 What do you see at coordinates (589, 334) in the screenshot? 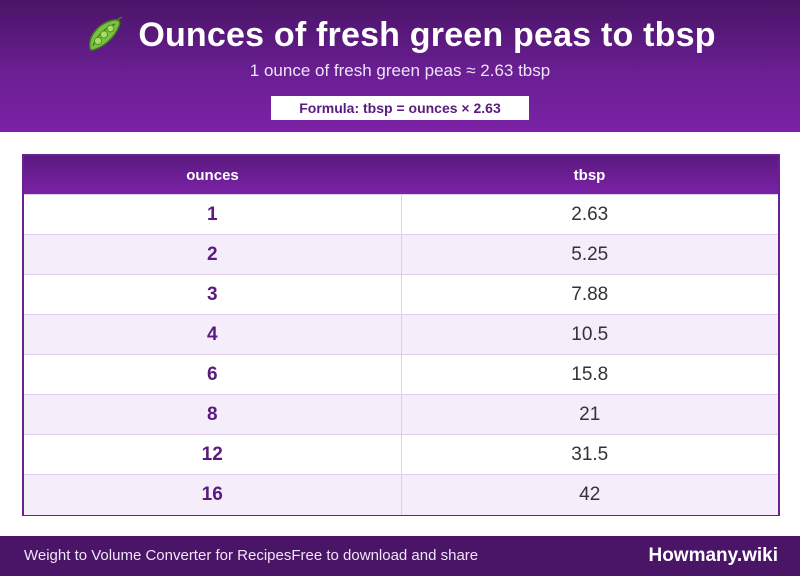
I see `cell-tbsp: 10.5` at bounding box center [589, 334].